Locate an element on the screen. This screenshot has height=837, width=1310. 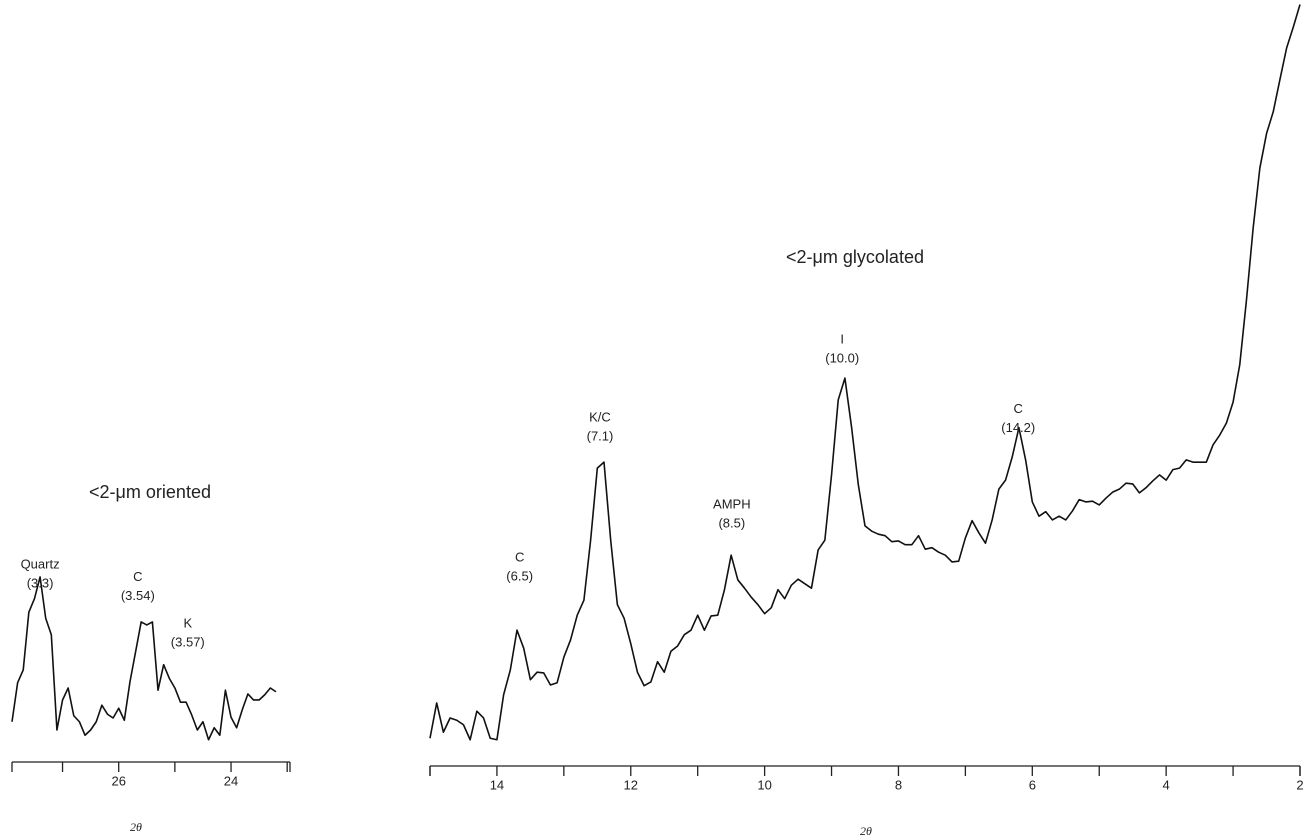
peak-label: K is located at coordinates (187, 623).